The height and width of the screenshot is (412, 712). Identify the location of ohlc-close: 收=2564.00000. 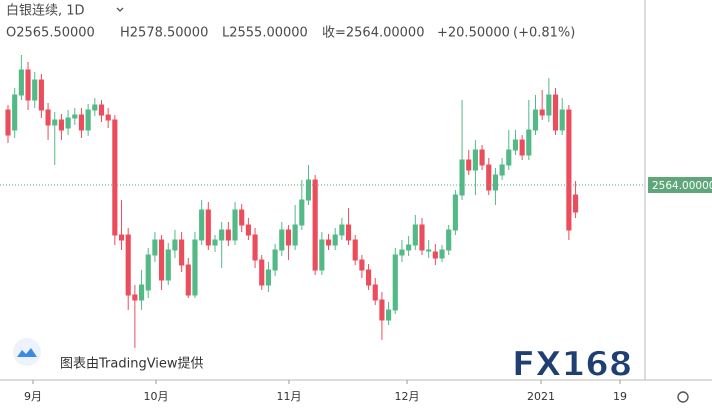
(373, 33).